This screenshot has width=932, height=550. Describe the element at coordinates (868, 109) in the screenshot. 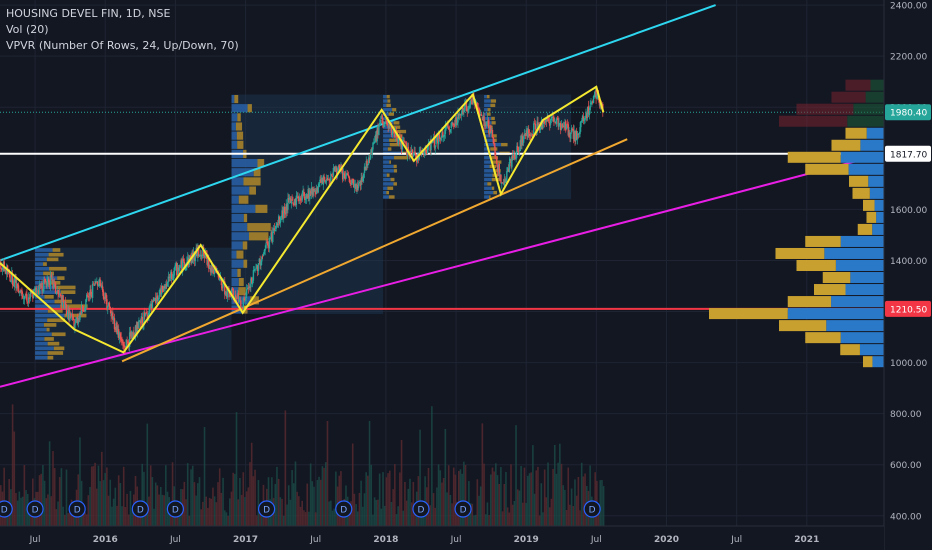

I see `vpvr-row-up` at that location.